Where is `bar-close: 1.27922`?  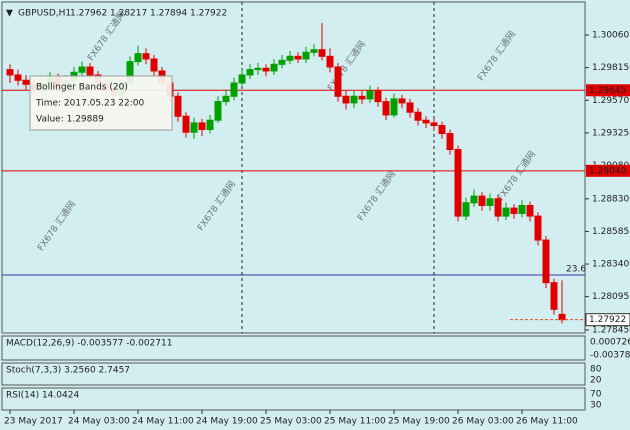 bar-close: 1.27922 is located at coordinates (208, 14).